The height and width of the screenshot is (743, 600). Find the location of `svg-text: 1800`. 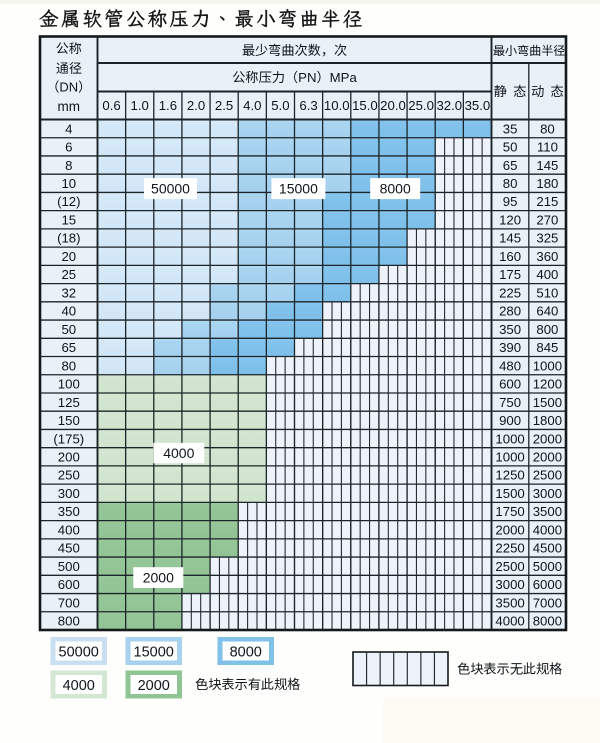

svg-text: 1800 is located at coordinates (547, 420).